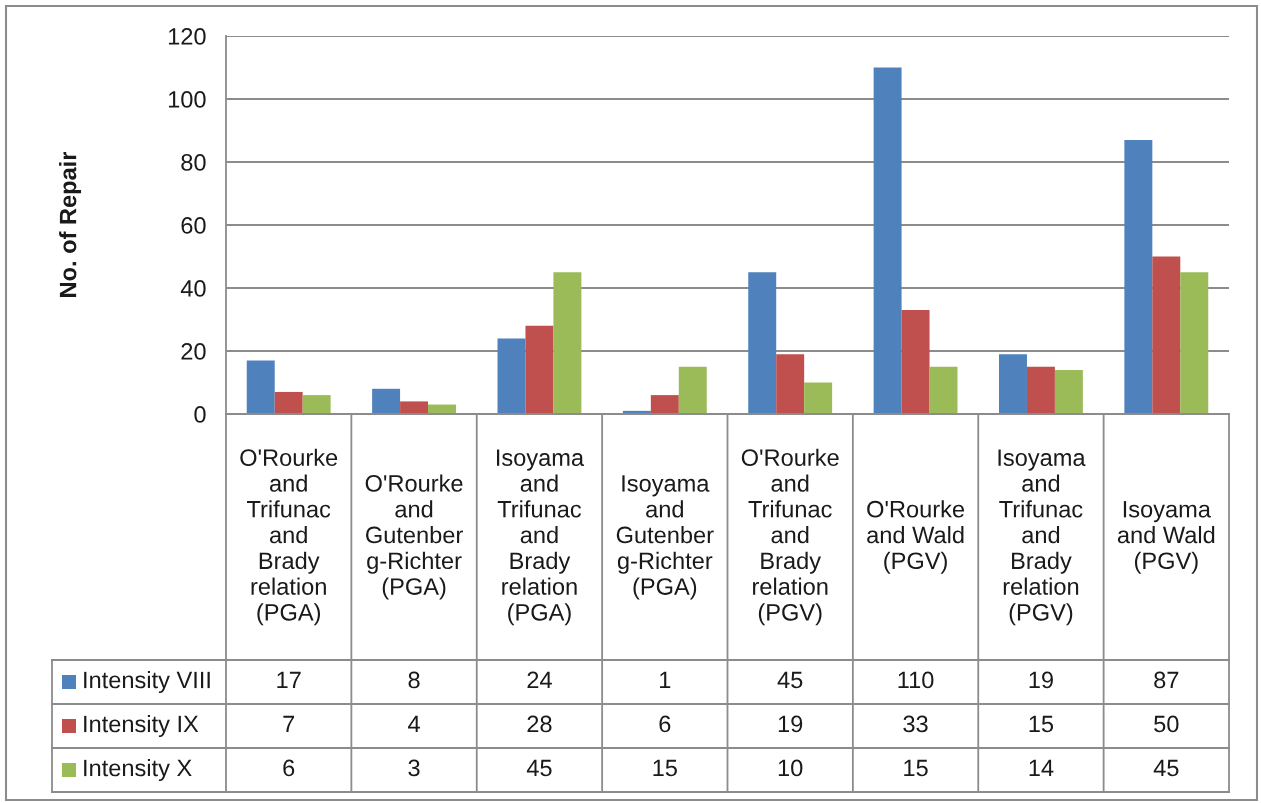 This screenshot has height=803, width=1261. Describe the element at coordinates (665, 537) in the screenshot. I see `x-tick-label: Isoyama and Gutenber g-Richter (PGA)` at that location.